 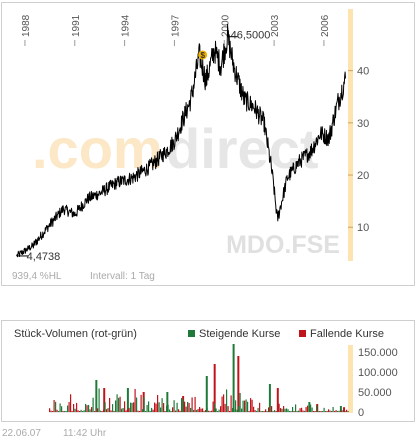 I want to click on year-label-2000: 2000, so click(x=225, y=25).